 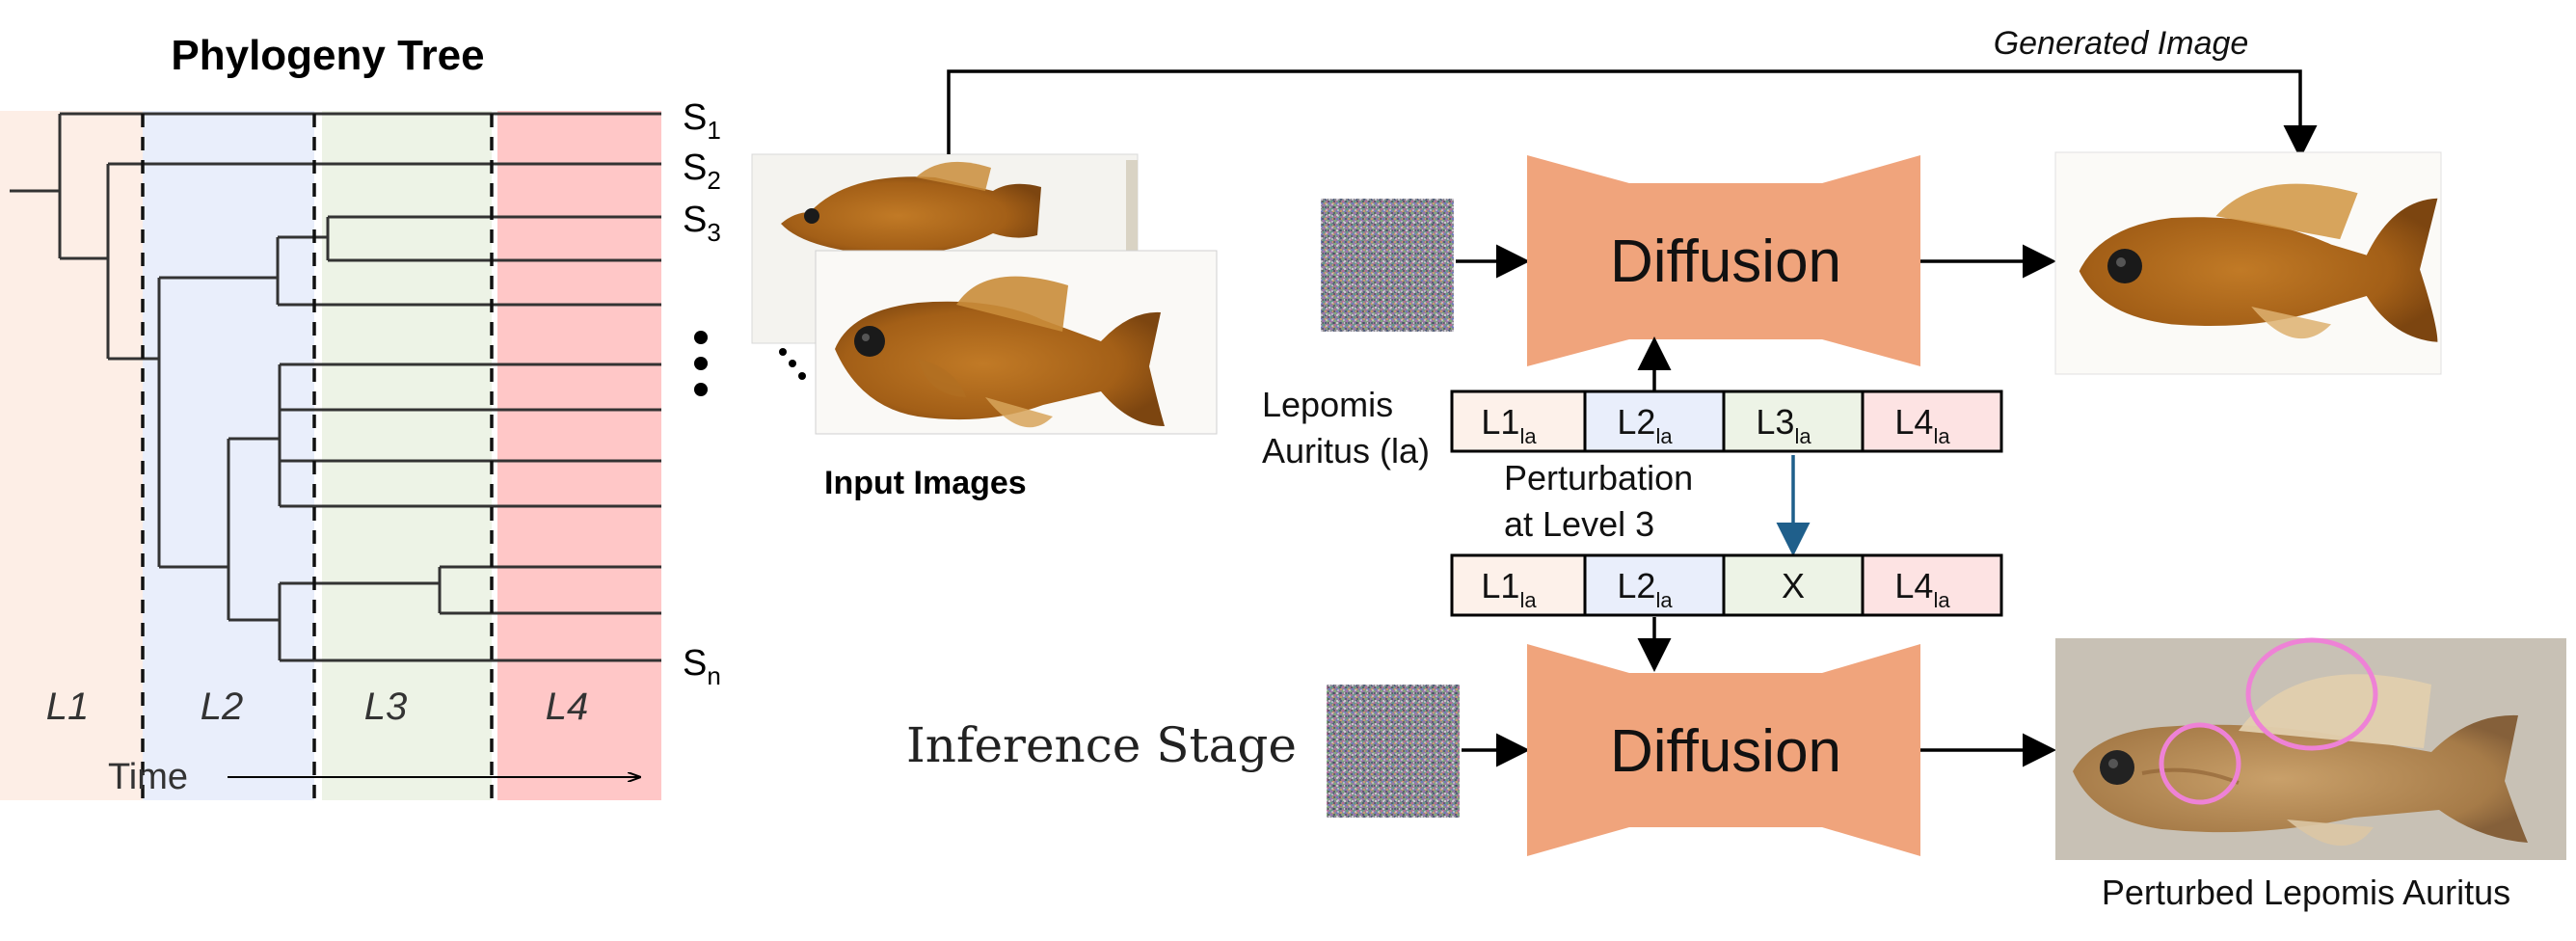 What do you see at coordinates (148, 777) in the screenshot?
I see `time-label: Time` at bounding box center [148, 777].